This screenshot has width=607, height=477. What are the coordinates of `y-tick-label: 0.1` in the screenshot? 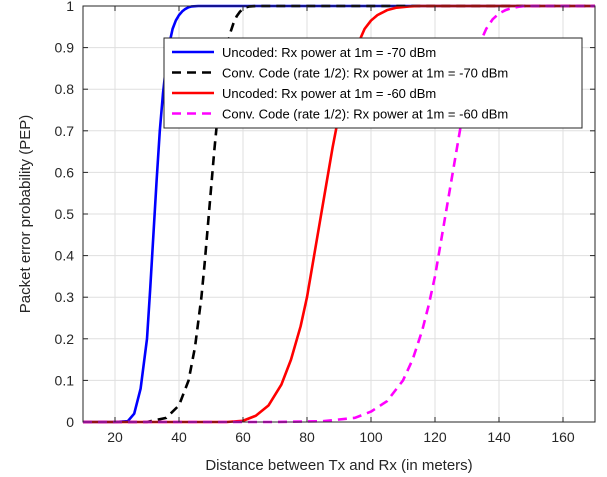 It's located at (65, 380).